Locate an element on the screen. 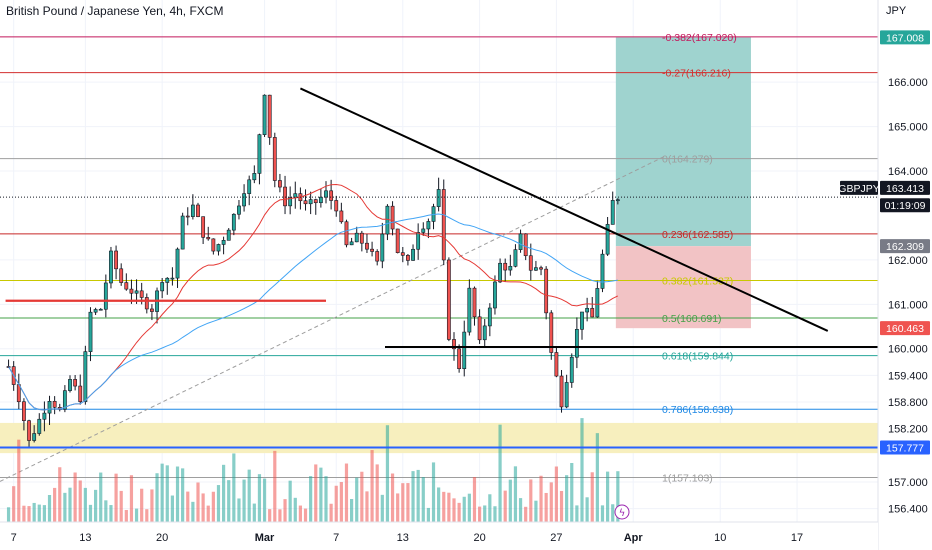 This screenshot has height=550, width=932. fib-level-label: 0.786(158.638) is located at coordinates (697, 410).